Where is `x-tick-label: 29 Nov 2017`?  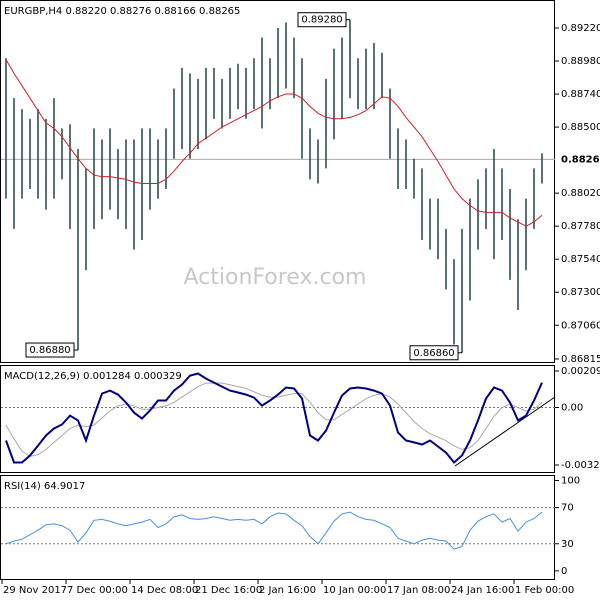
x-tick-label: 29 Nov 2017 is located at coordinates (35, 590).